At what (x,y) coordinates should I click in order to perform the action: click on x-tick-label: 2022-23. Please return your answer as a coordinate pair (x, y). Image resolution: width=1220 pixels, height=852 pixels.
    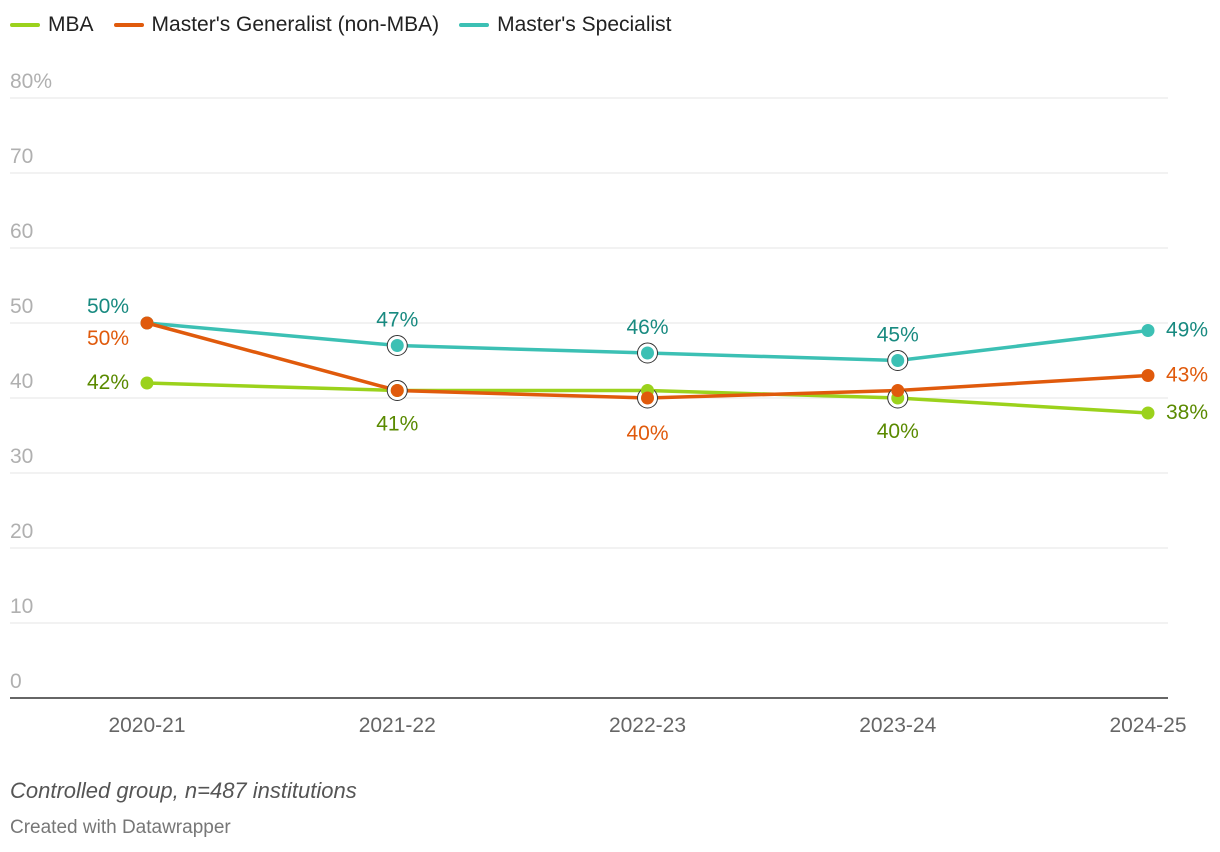
    Looking at the image, I should click on (647, 725).